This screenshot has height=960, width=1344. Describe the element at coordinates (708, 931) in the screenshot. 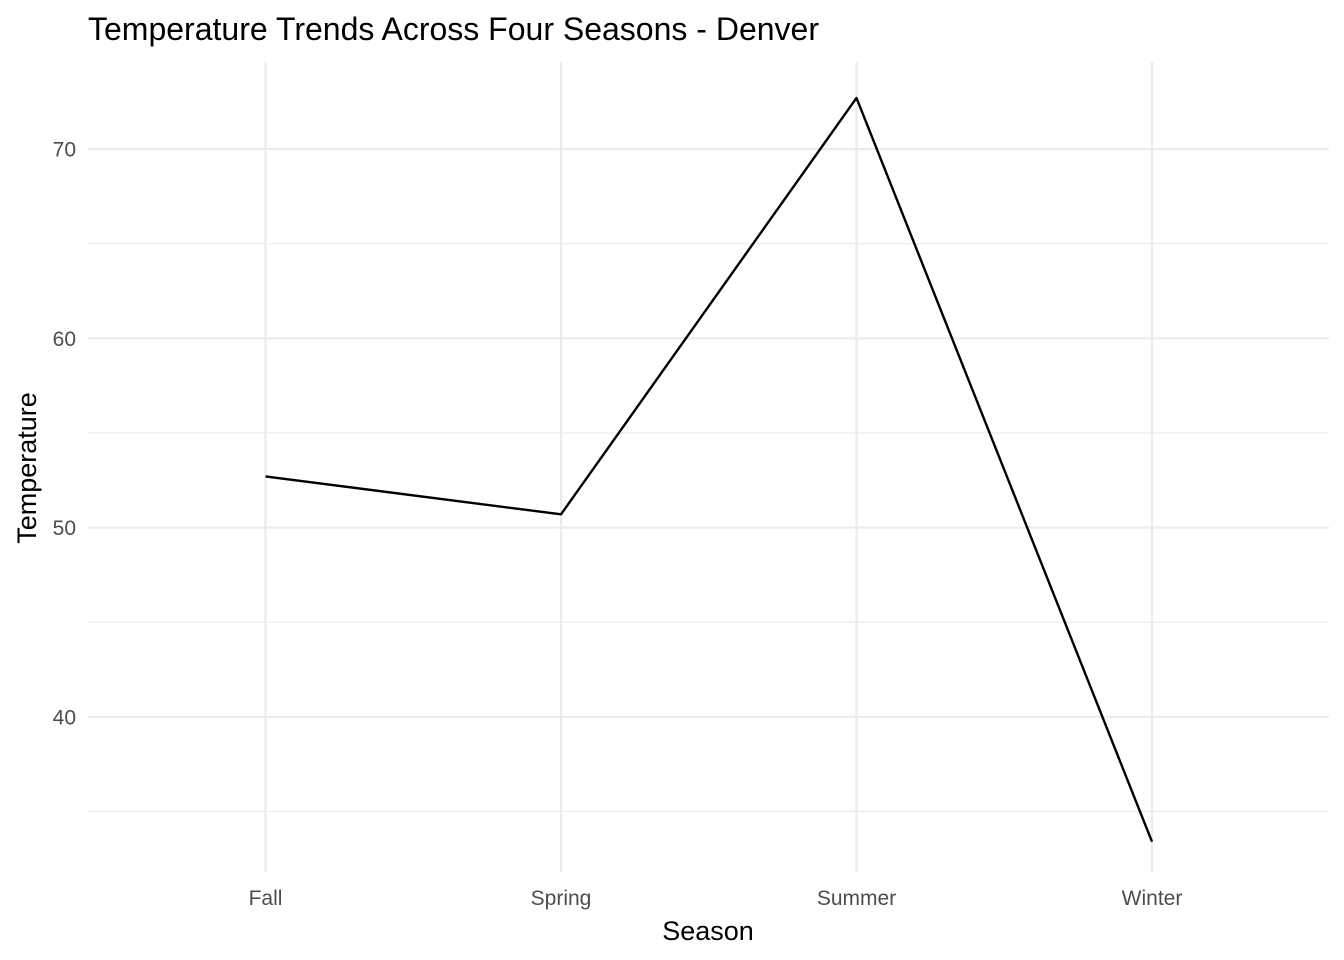

I see `x-axis-title: Season` at that location.